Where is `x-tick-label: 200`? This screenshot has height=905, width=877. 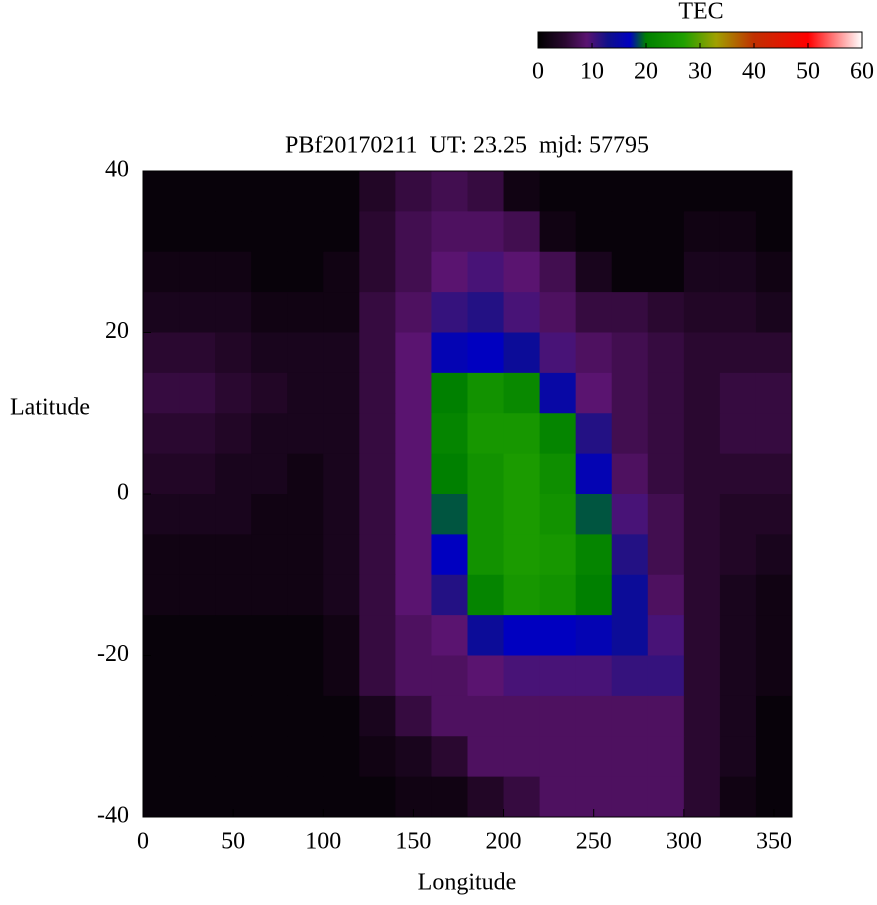 x-tick-label: 200 is located at coordinates (504, 842).